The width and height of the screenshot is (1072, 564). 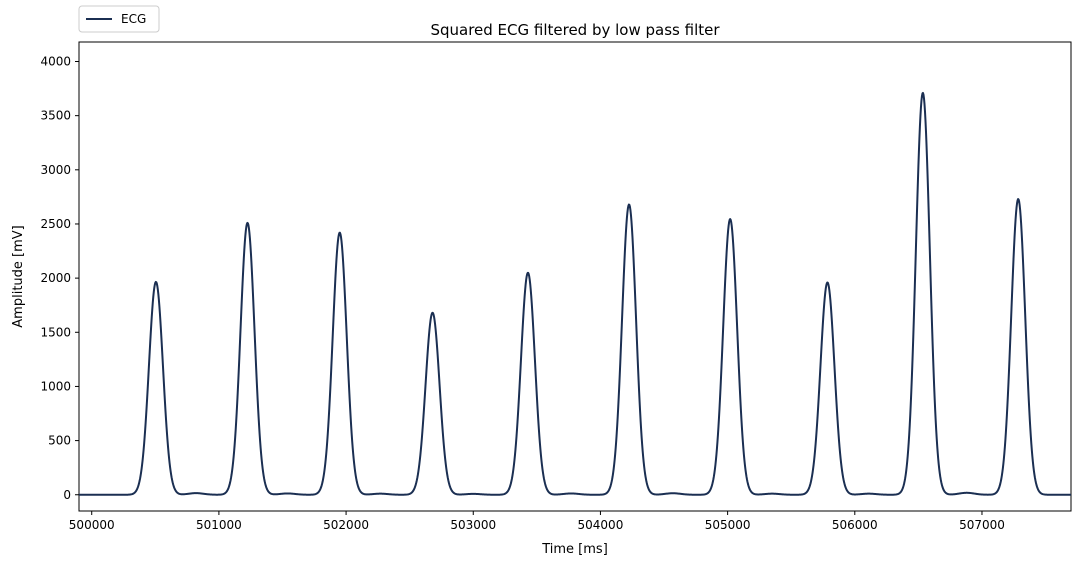 What do you see at coordinates (133, 19) in the screenshot?
I see `legend-label-ecg: ECG` at bounding box center [133, 19].